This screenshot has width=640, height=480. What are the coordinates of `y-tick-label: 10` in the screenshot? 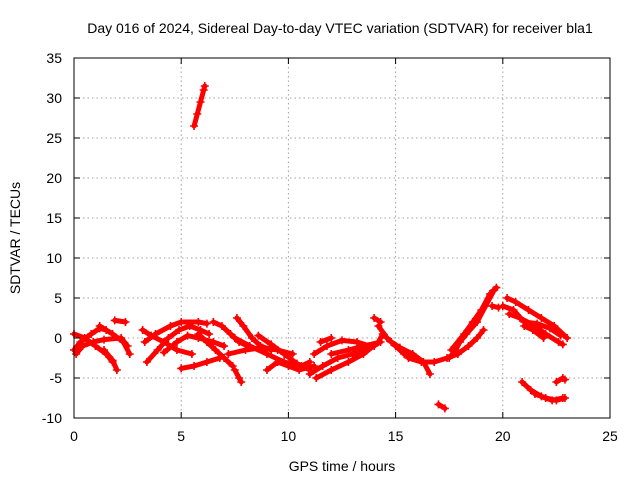 It's located at (54, 258).